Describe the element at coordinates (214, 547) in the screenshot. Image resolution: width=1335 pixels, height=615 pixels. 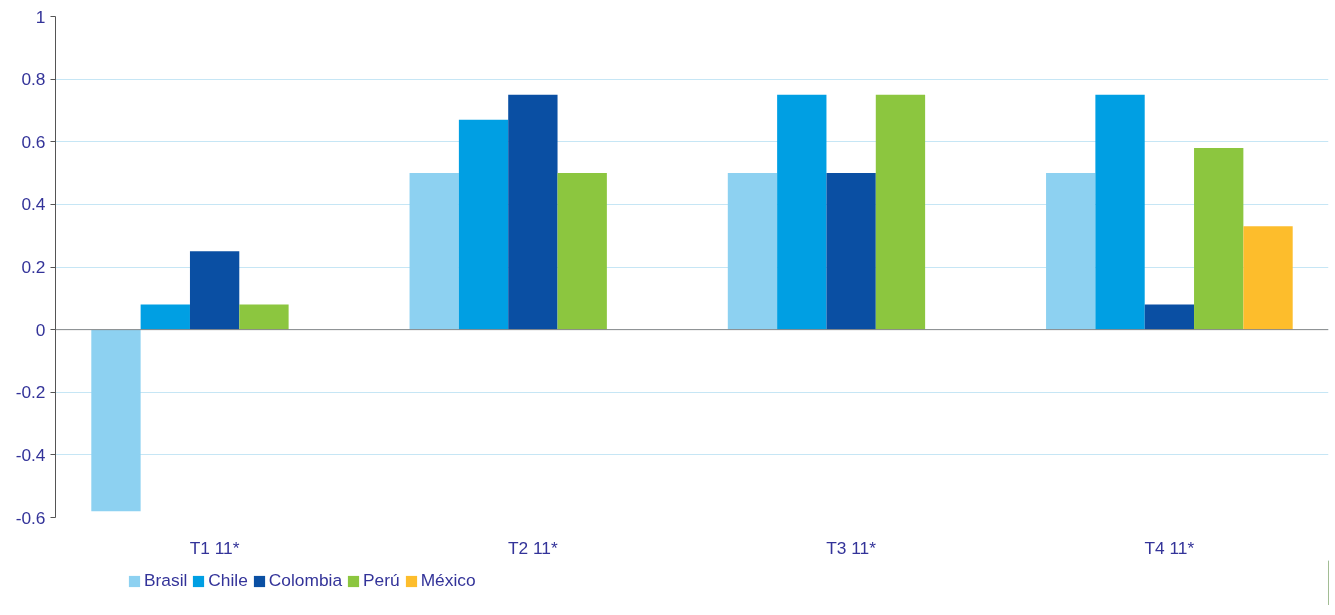
I see `x-tick-label: T1 11*` at that location.